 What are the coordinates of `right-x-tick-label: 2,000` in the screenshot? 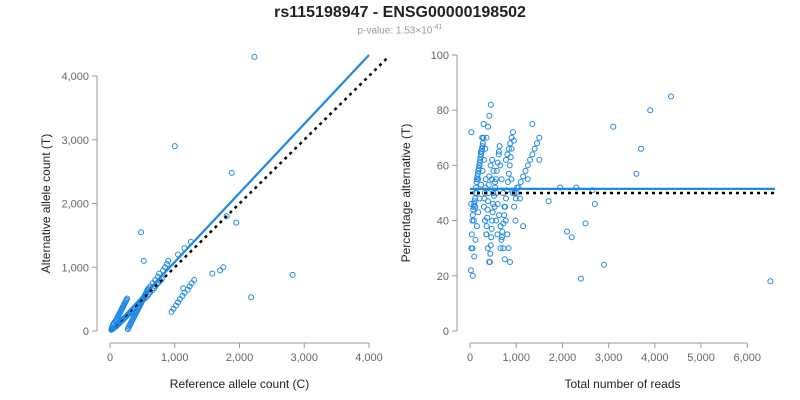 It's located at (563, 358).